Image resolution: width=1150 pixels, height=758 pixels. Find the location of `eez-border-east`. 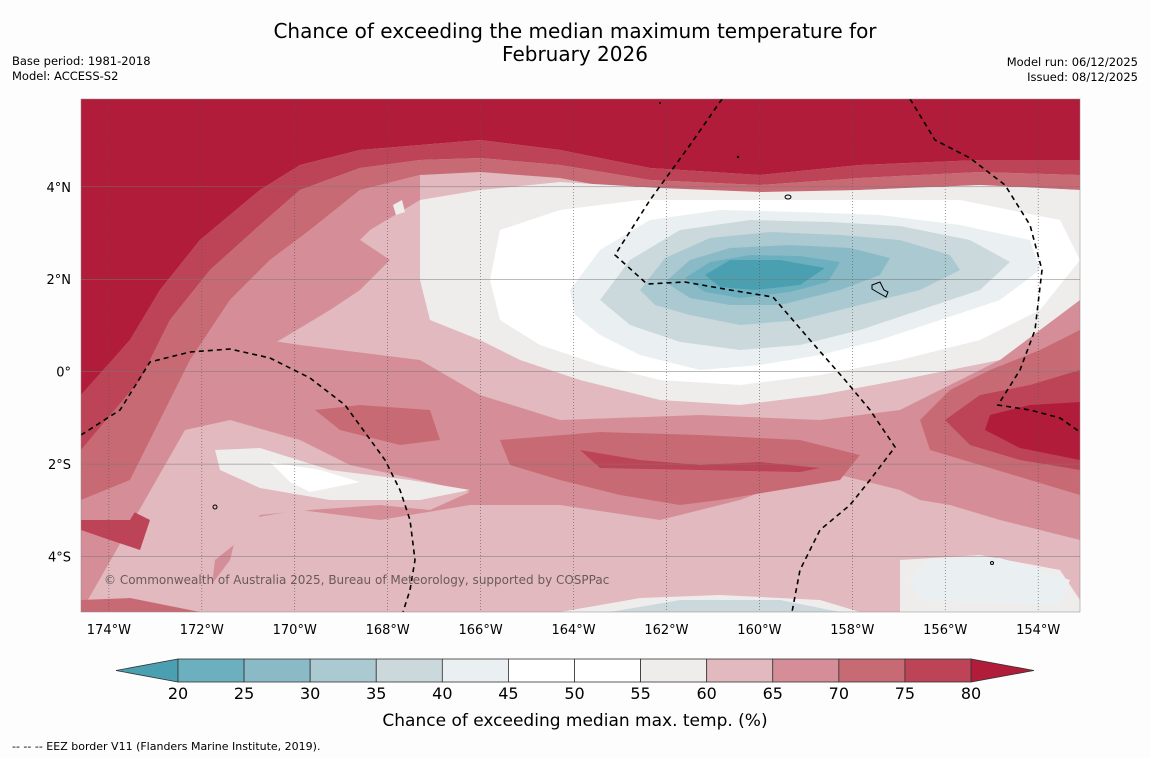

eez-border-east is located at coordinates (994, 266).